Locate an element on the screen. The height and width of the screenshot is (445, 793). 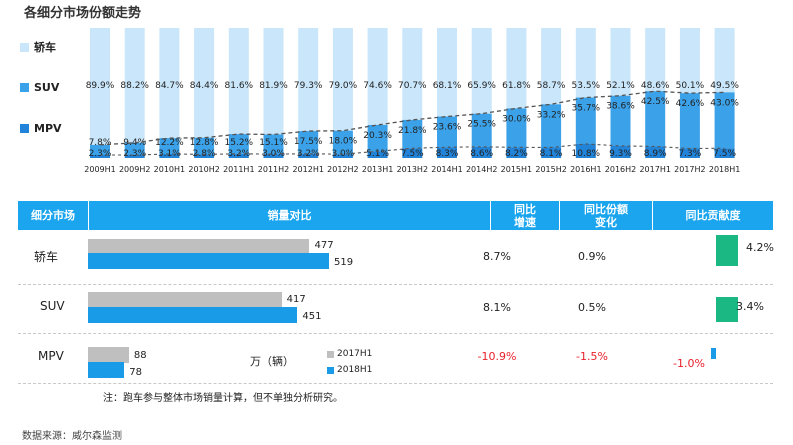
data-label-sedan: 70.7% is located at coordinates (412, 86).